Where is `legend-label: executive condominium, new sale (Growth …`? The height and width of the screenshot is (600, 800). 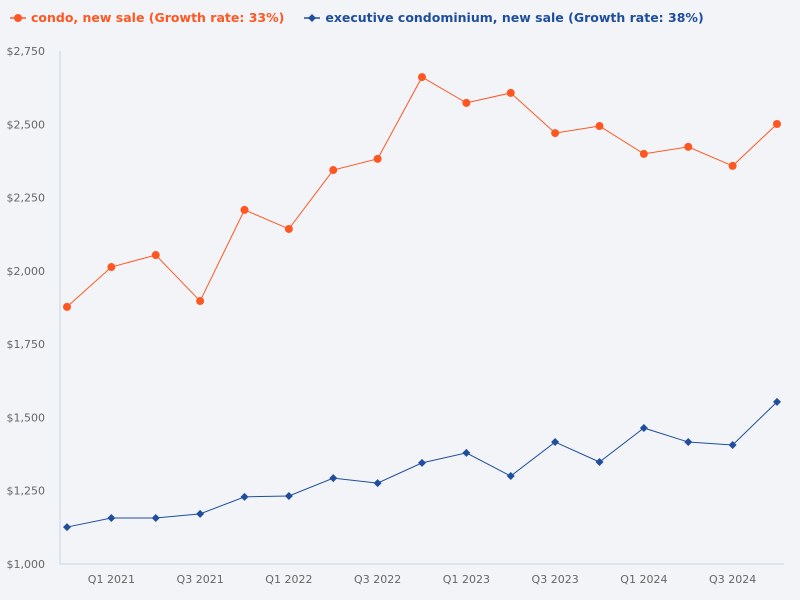
legend-label: executive condominium, new sale (Growth … is located at coordinates (514, 17).